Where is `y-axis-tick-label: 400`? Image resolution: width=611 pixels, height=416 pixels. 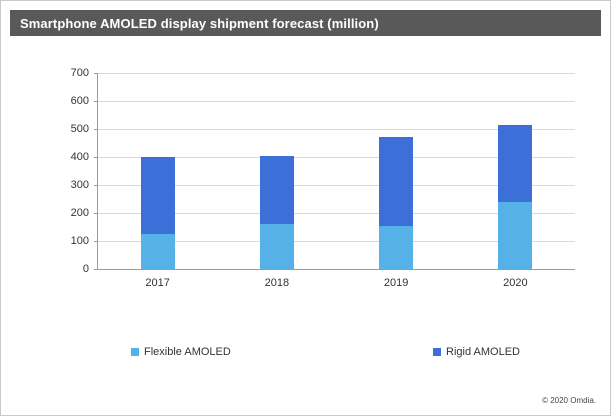
y-axis-tick-label: 400 is located at coordinates (79, 157).